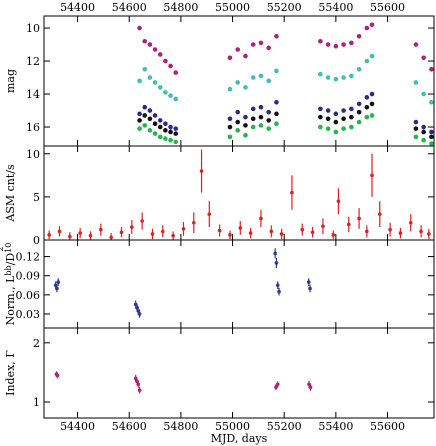 This screenshot has width=436, height=446. I want to click on y-tick-label: 12, so click(33, 61).